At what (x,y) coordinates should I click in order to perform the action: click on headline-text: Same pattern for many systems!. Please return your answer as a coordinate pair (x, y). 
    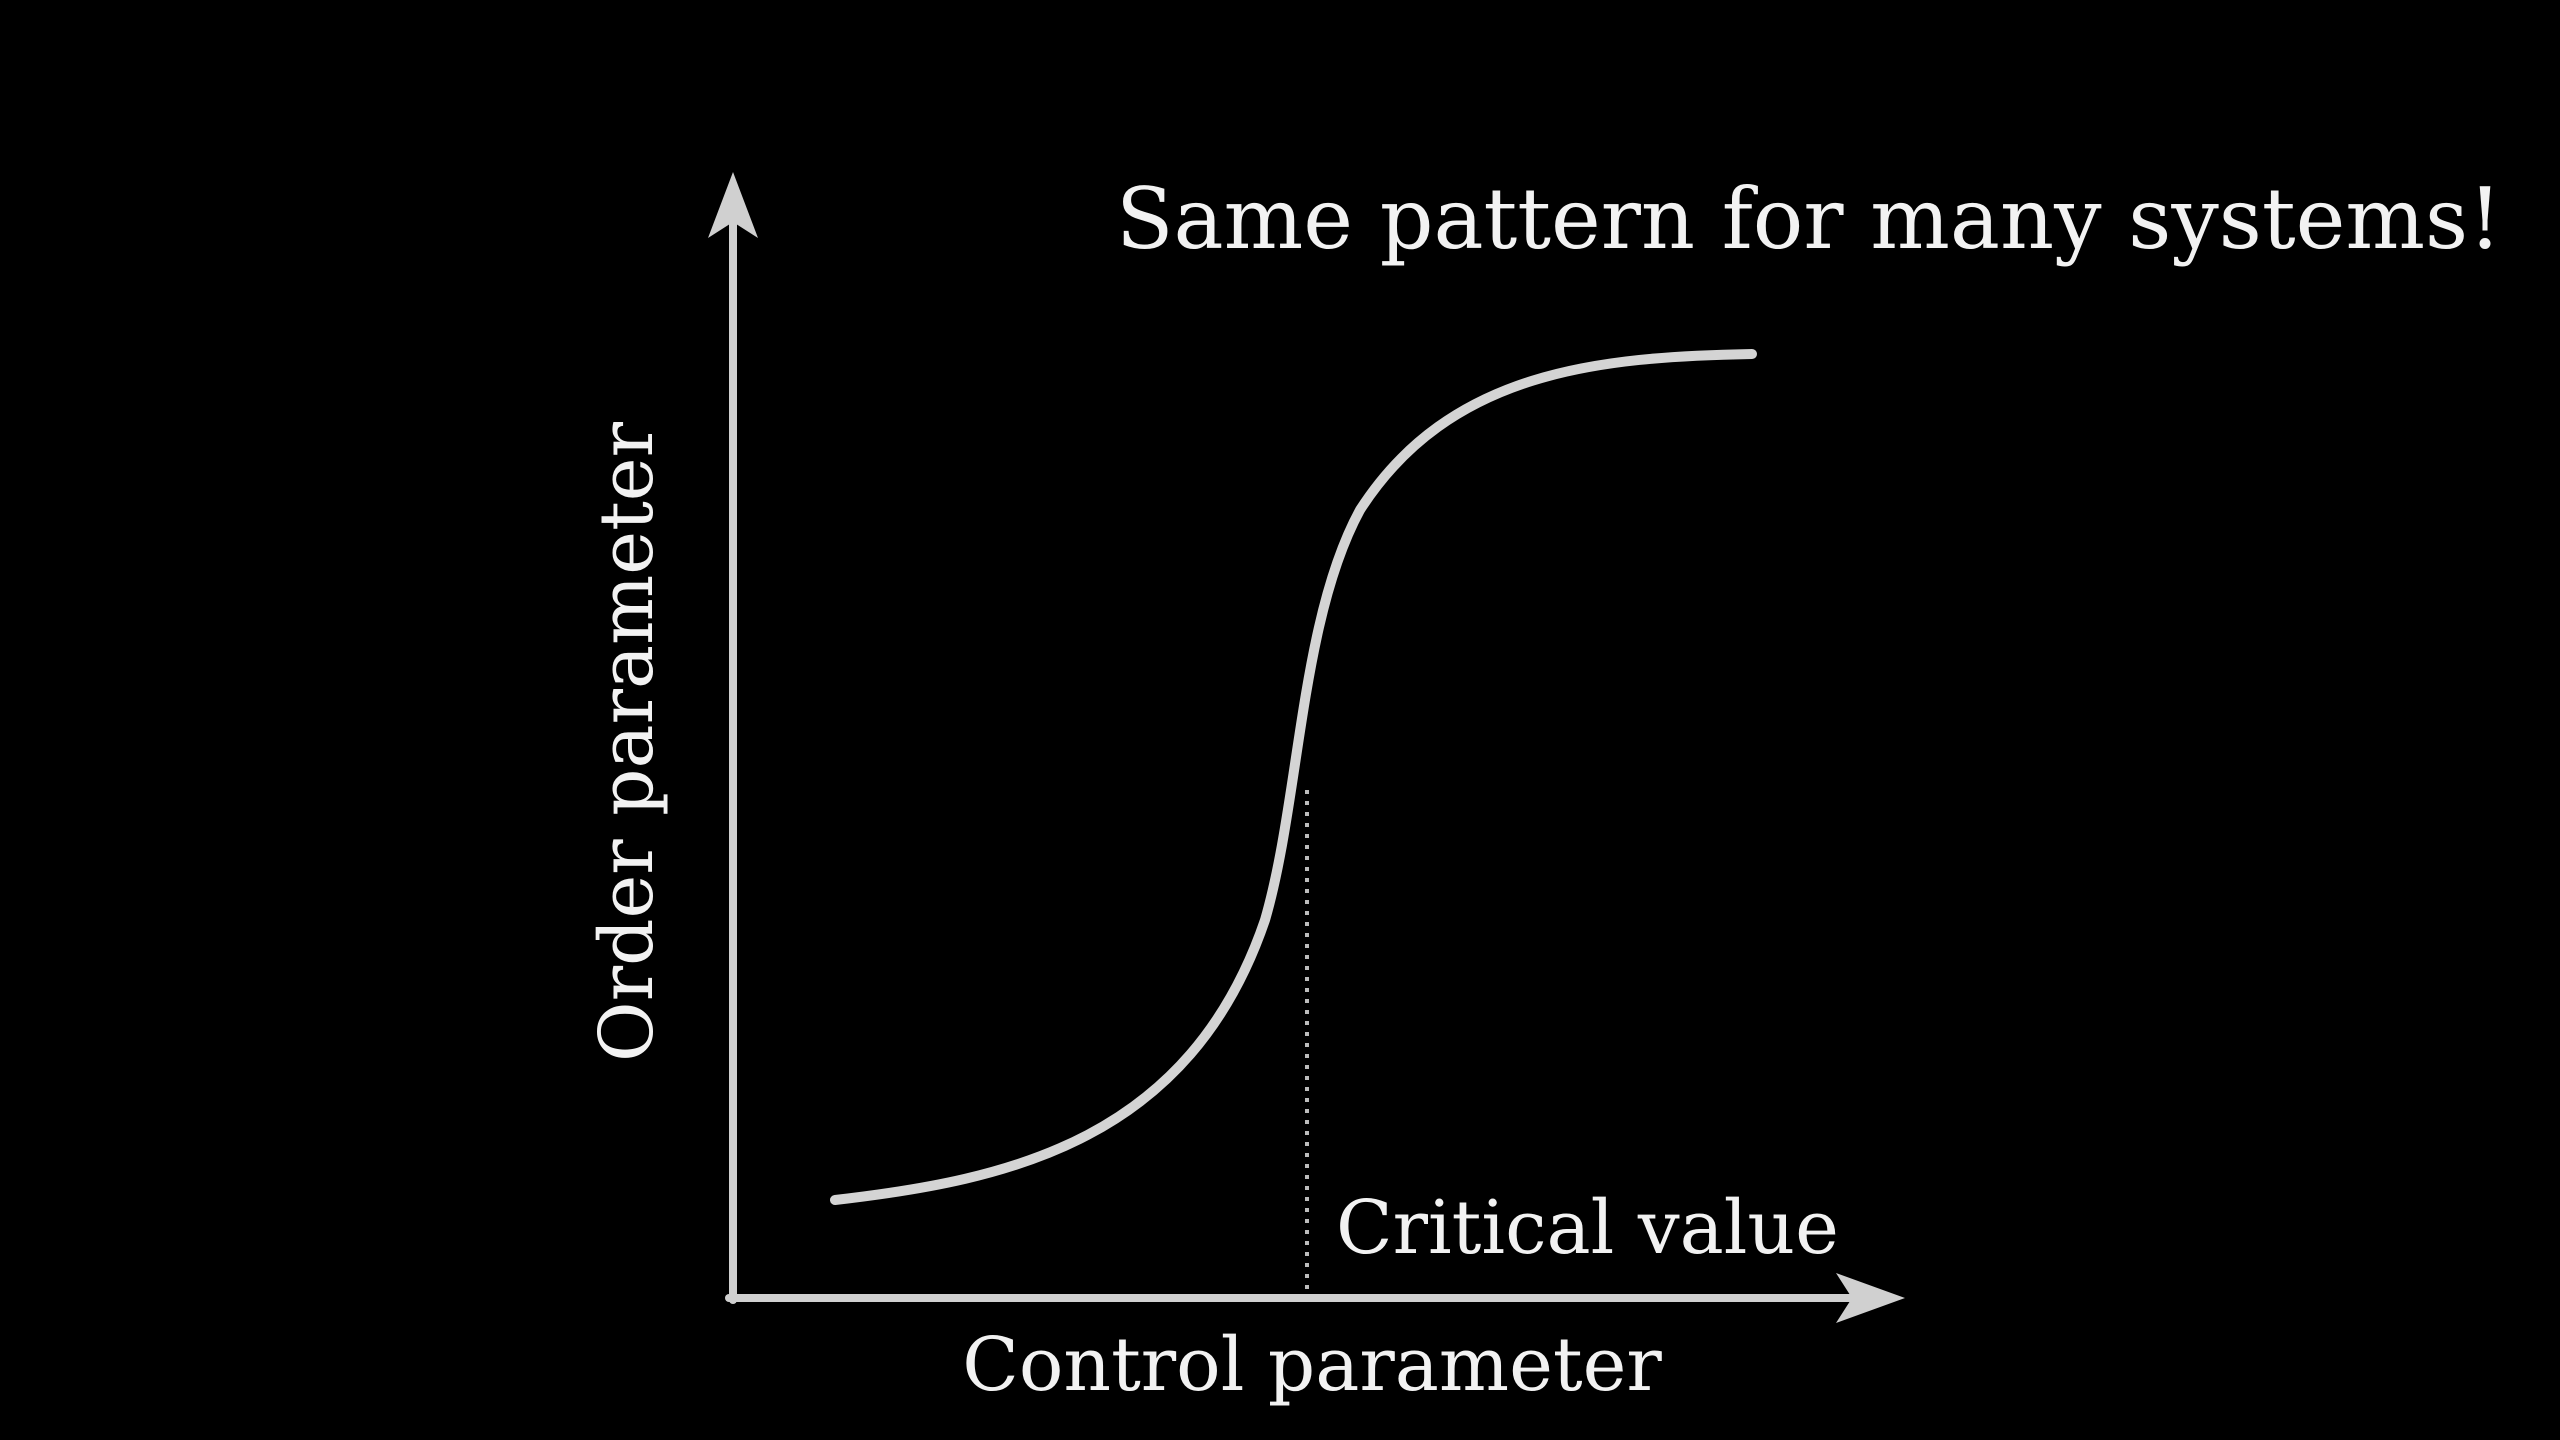
    Looking at the image, I should click on (1809, 219).